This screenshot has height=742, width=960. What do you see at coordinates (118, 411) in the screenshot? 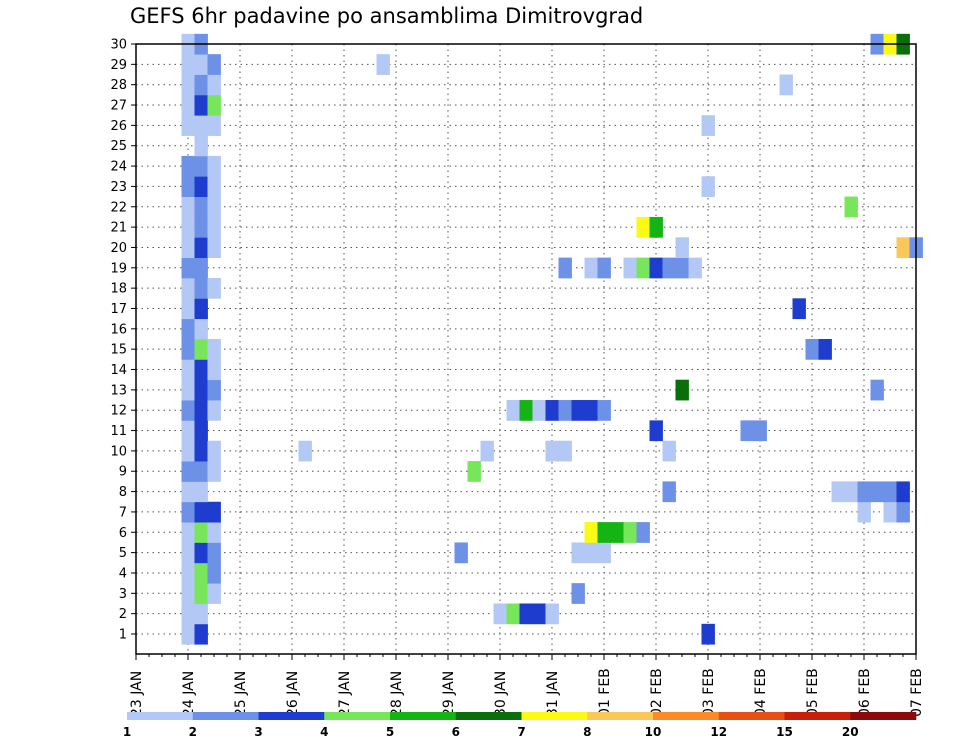
I see `y-tick-label: 12` at bounding box center [118, 411].